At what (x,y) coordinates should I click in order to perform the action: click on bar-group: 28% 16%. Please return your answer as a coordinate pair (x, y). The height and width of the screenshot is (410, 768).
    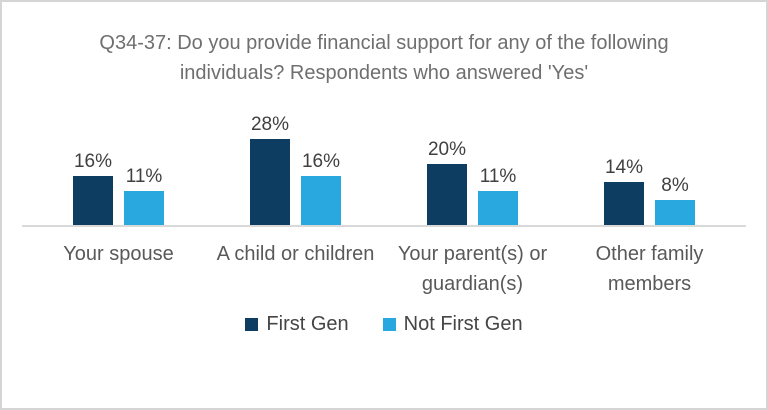
    Looking at the image, I should click on (295, 156).